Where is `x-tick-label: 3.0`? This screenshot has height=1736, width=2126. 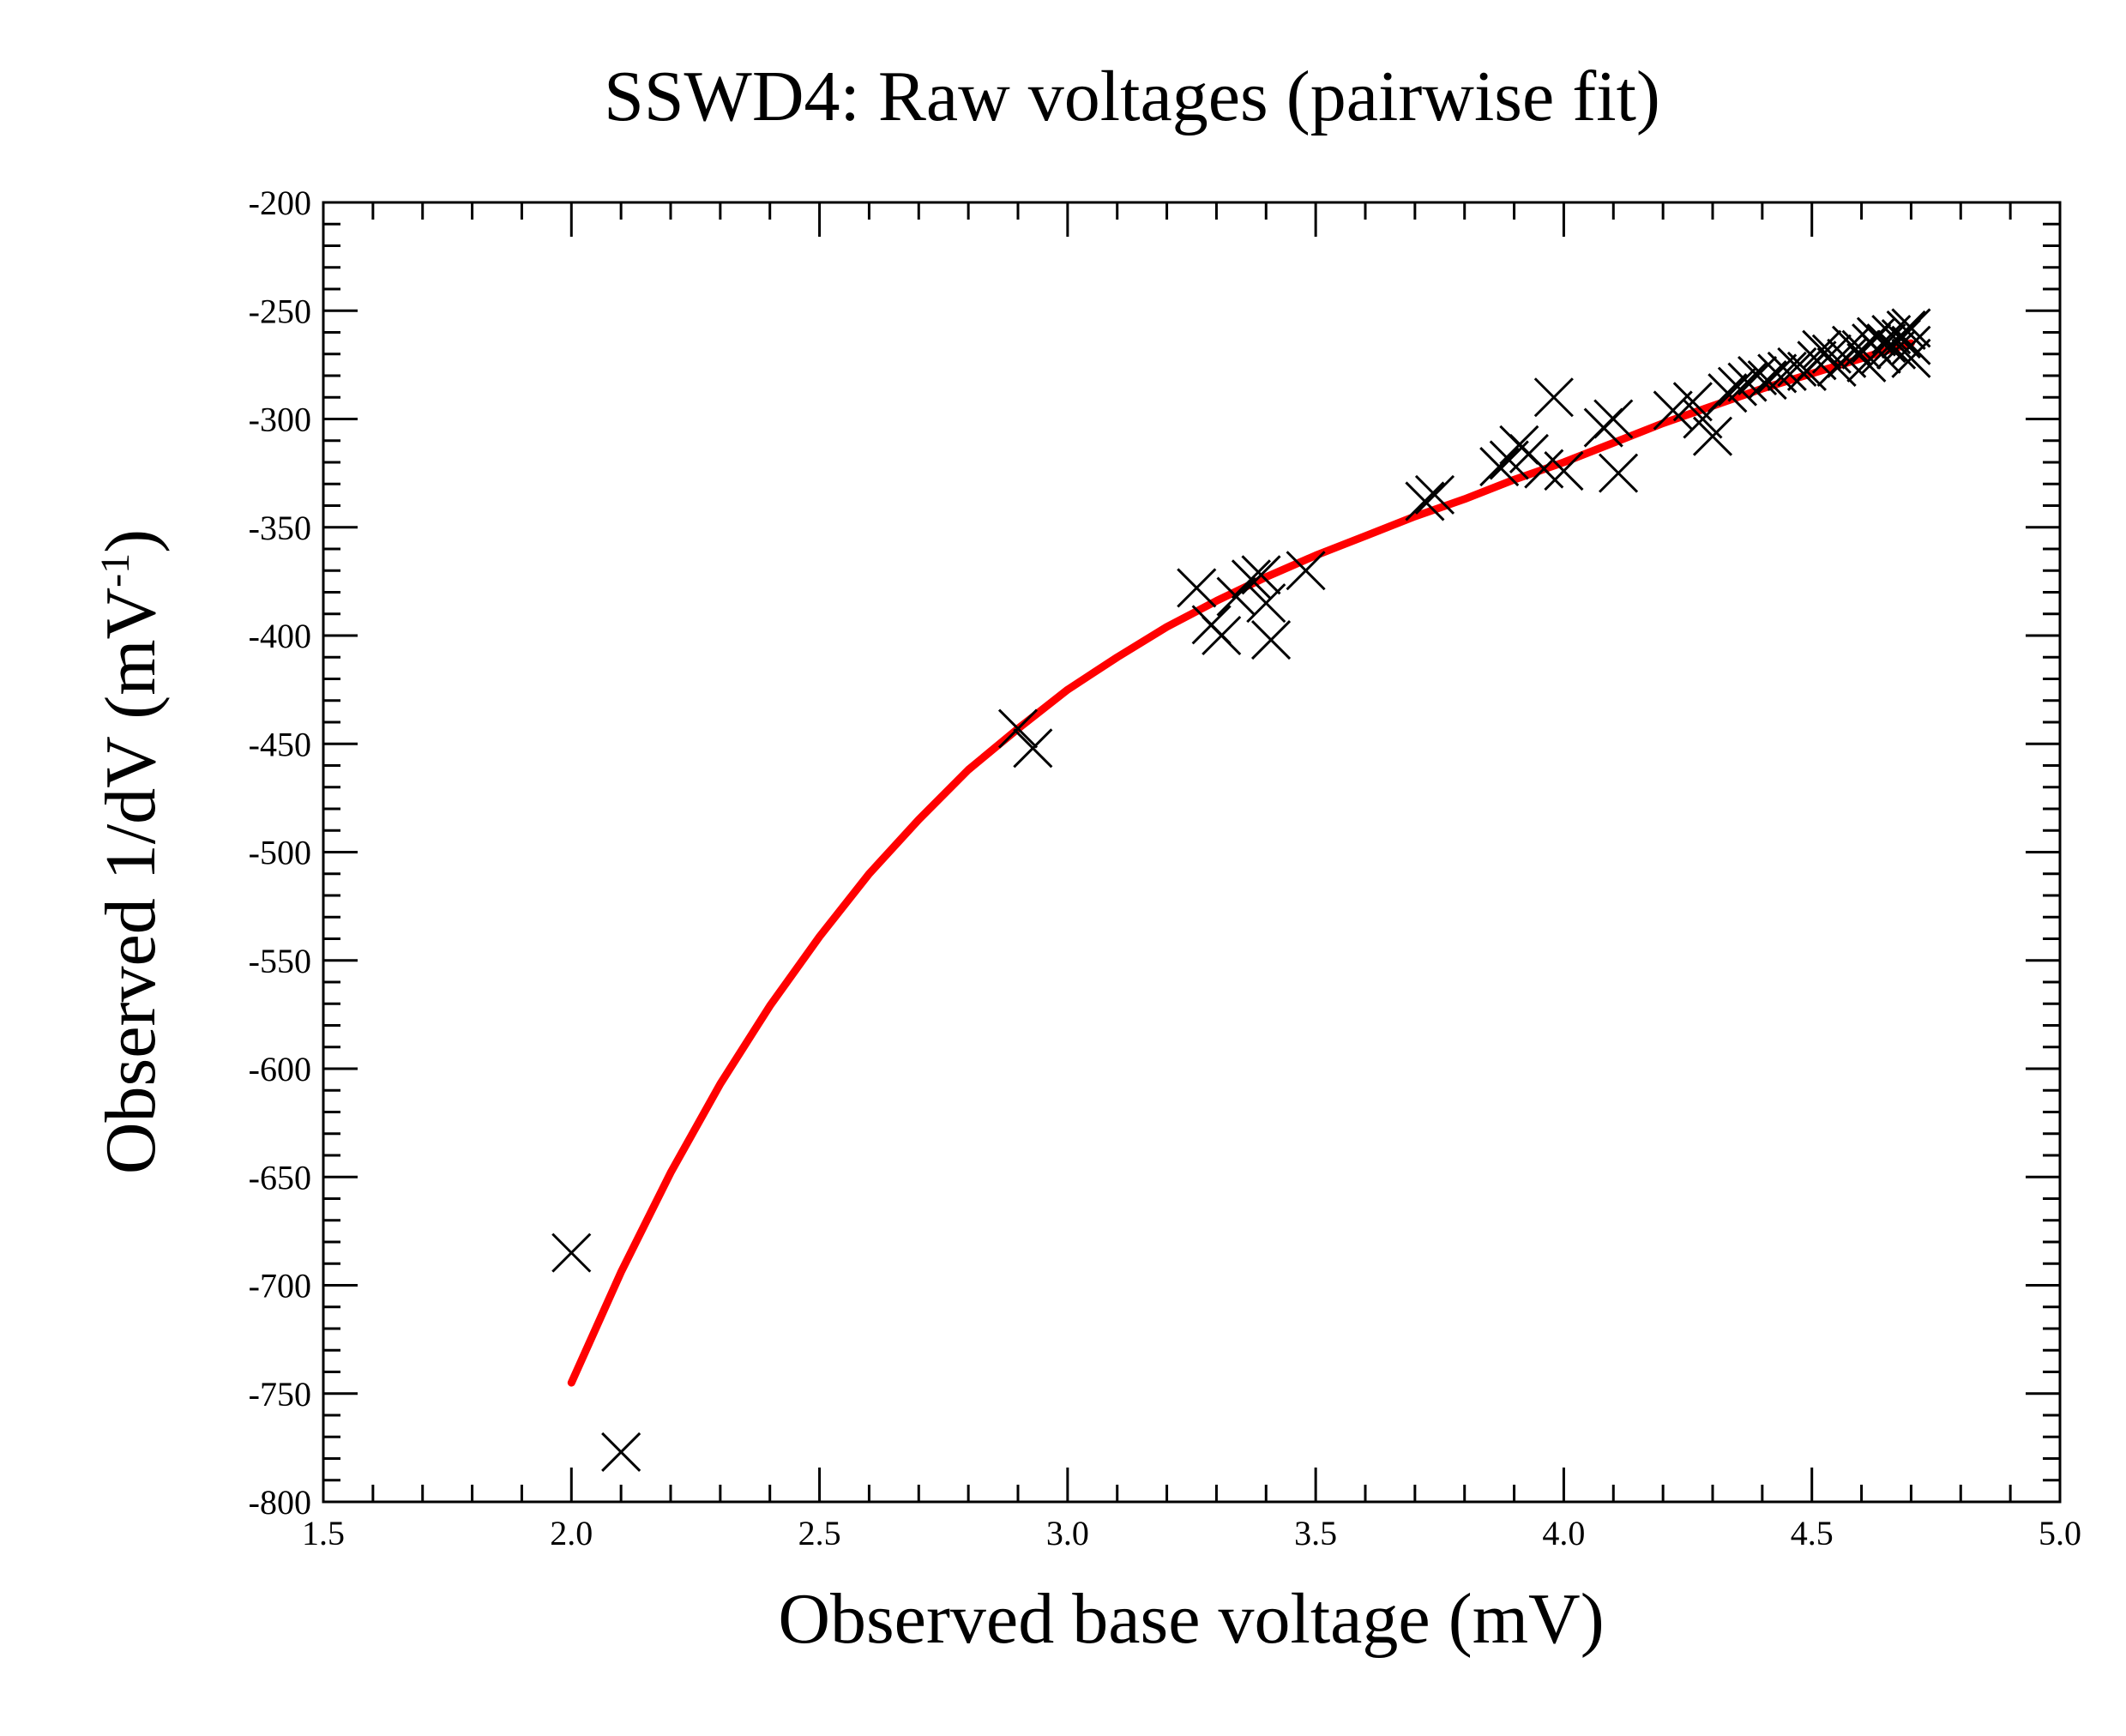 x-tick-label: 3.0 is located at coordinates (1067, 1533).